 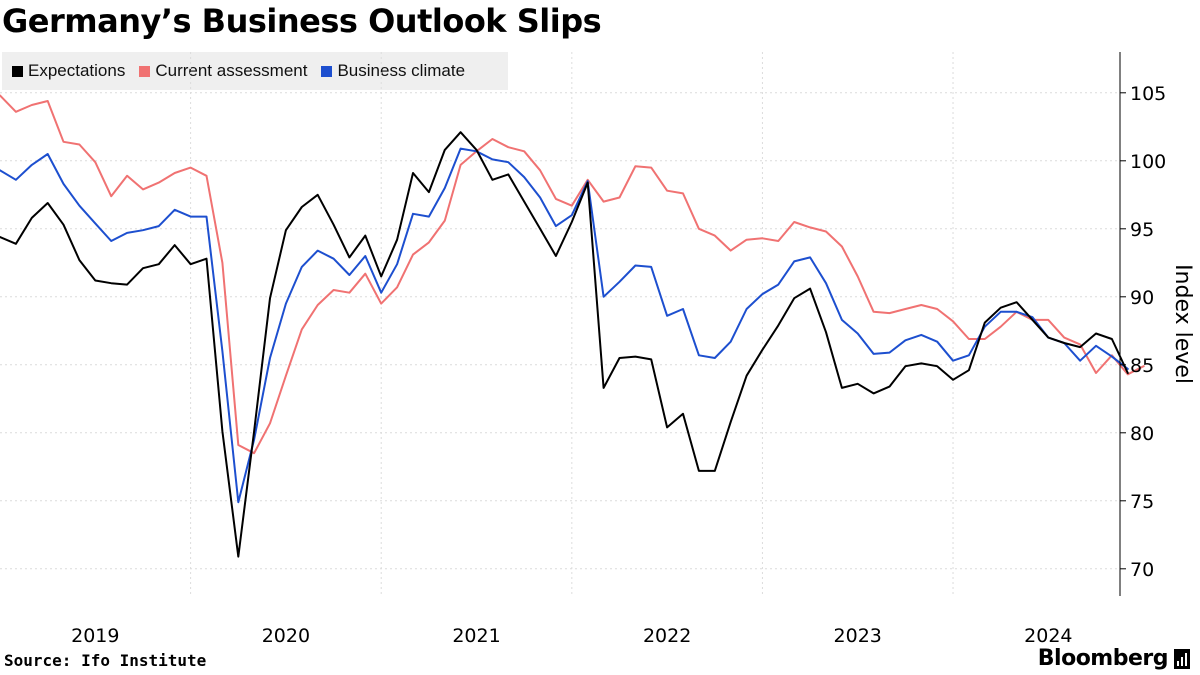 What do you see at coordinates (1103, 658) in the screenshot?
I see `brand-name: Bloomberg` at bounding box center [1103, 658].